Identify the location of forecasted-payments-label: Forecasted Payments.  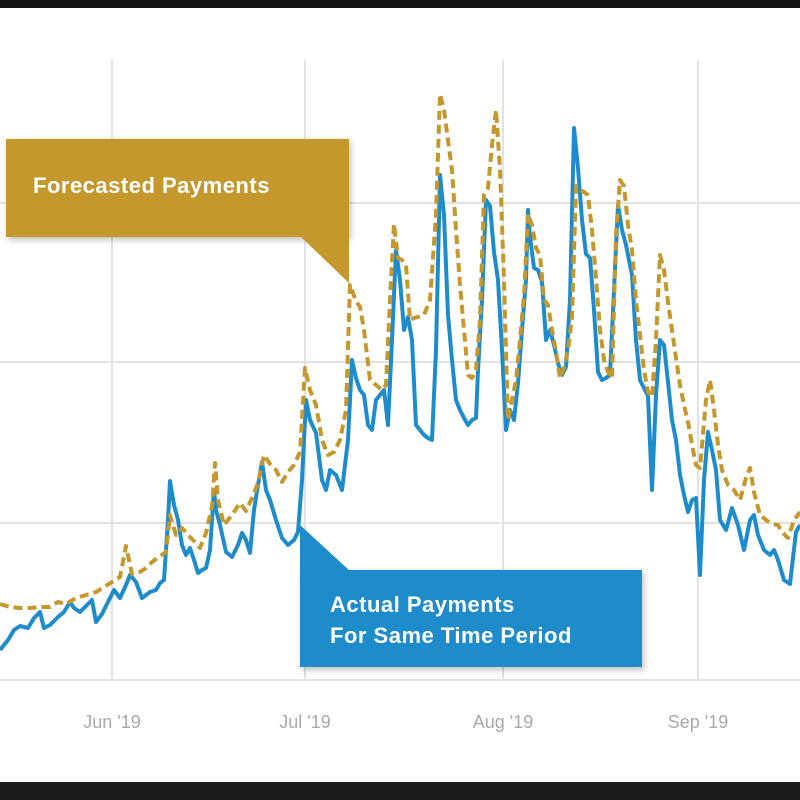
(151, 185).